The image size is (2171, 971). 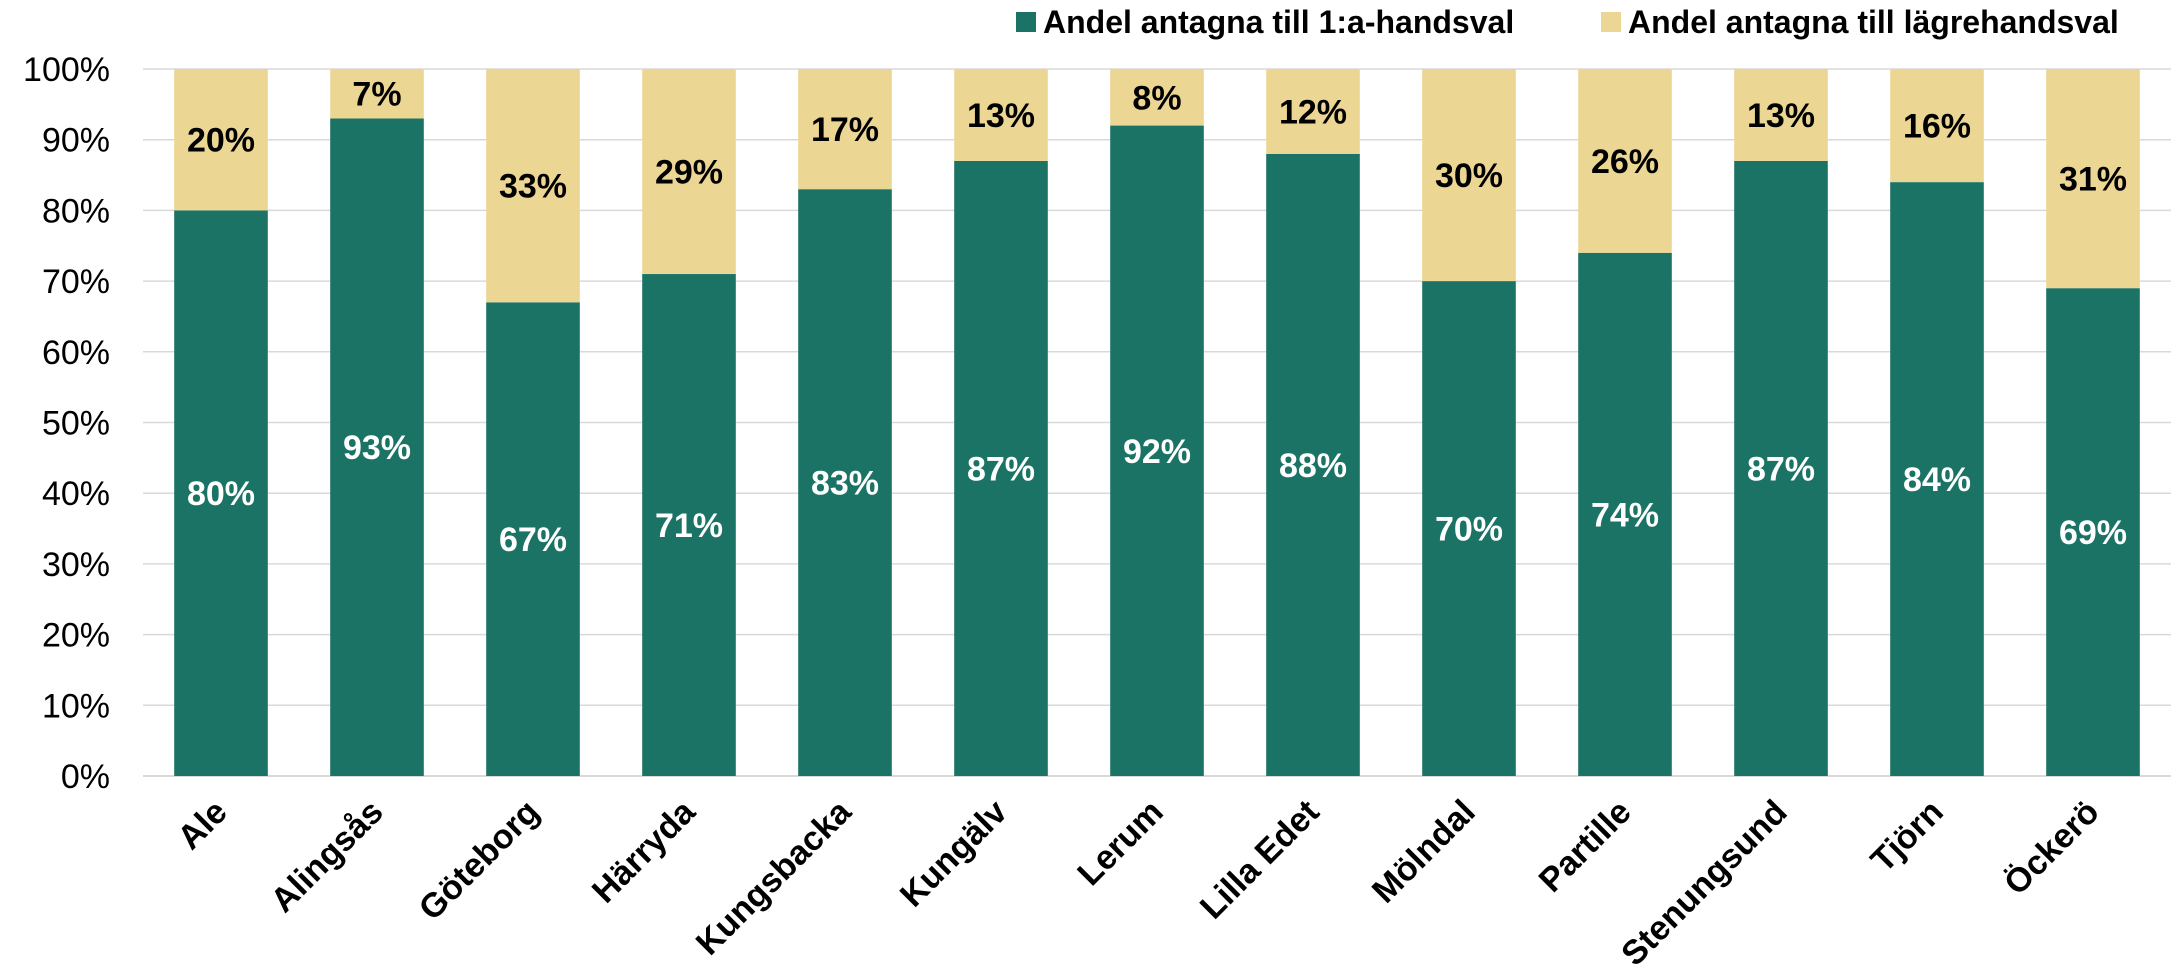 I want to click on data-label: 12%, so click(x=1313, y=112).